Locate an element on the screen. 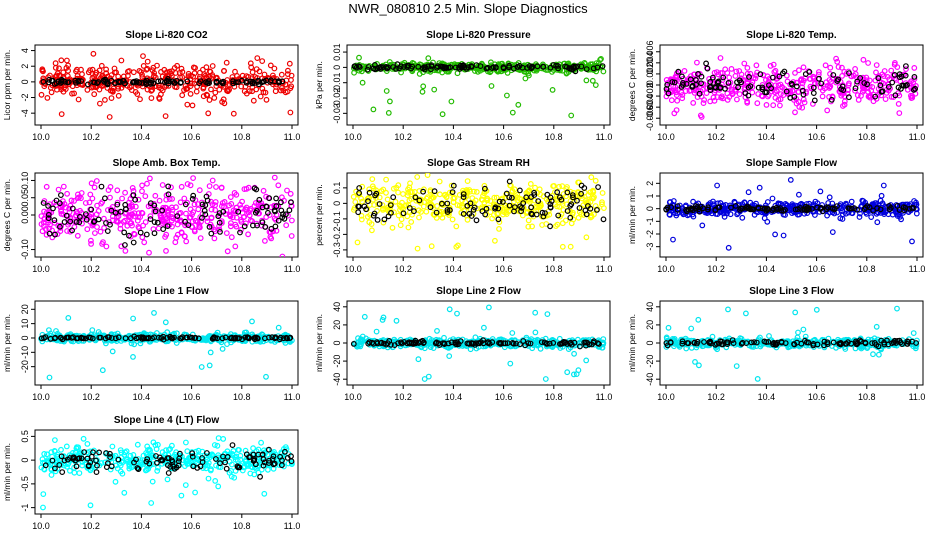 The height and width of the screenshot is (540, 936). y-tick-label: -0.006 is located at coordinates (650, 118).